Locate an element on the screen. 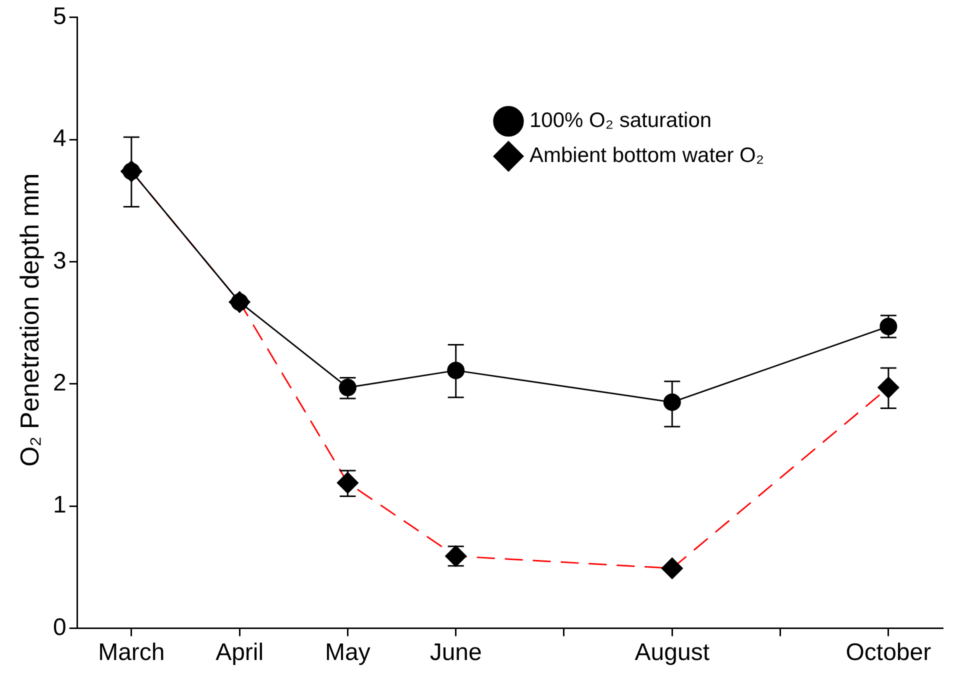  x-tick-label: May is located at coordinates (347, 652).